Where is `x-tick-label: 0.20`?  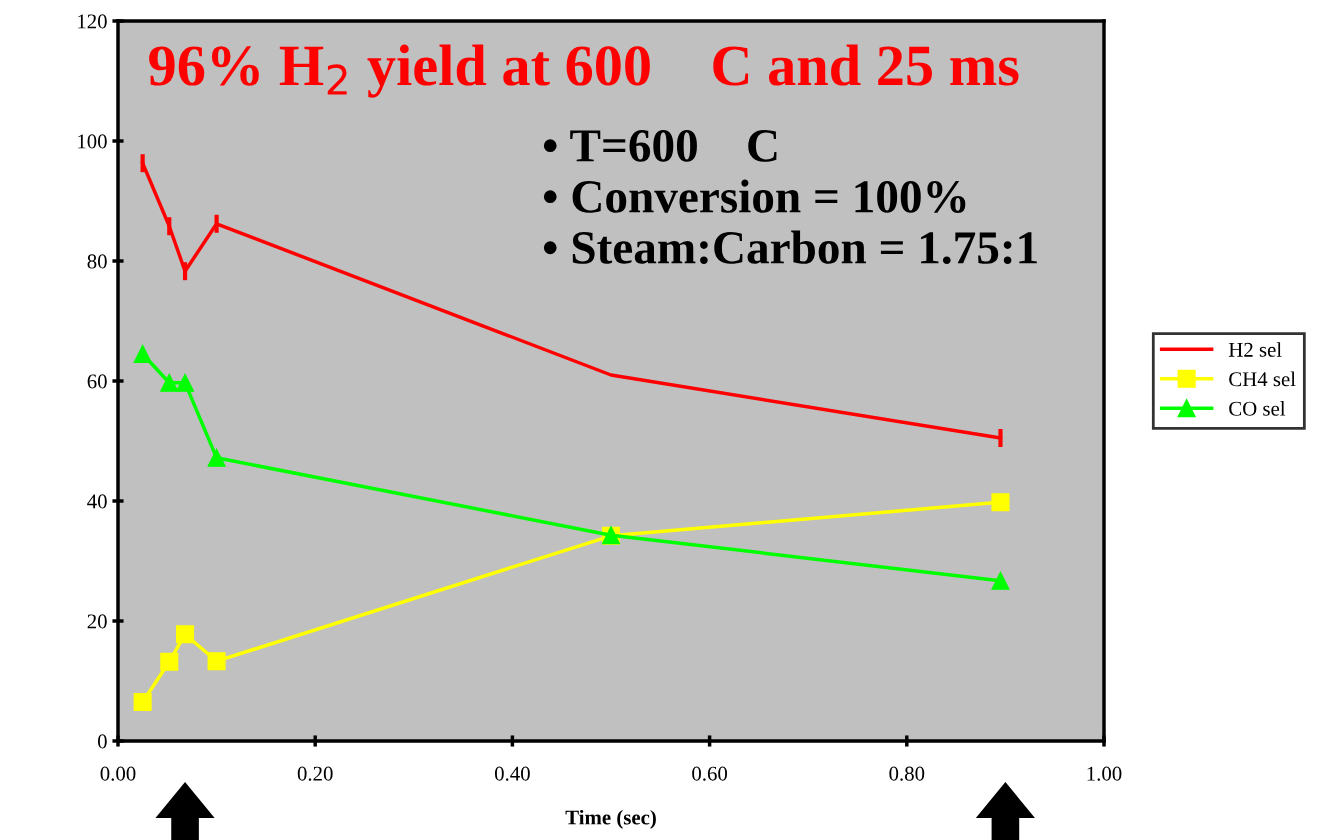 x-tick-label: 0.20 is located at coordinates (315, 773).